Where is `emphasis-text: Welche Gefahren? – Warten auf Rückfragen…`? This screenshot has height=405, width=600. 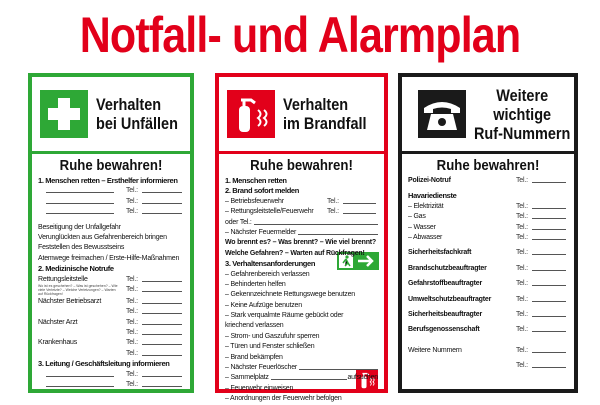 emphasis-text: Welche Gefahren? – Warten auf Rückfragen… is located at coordinates (295, 253).